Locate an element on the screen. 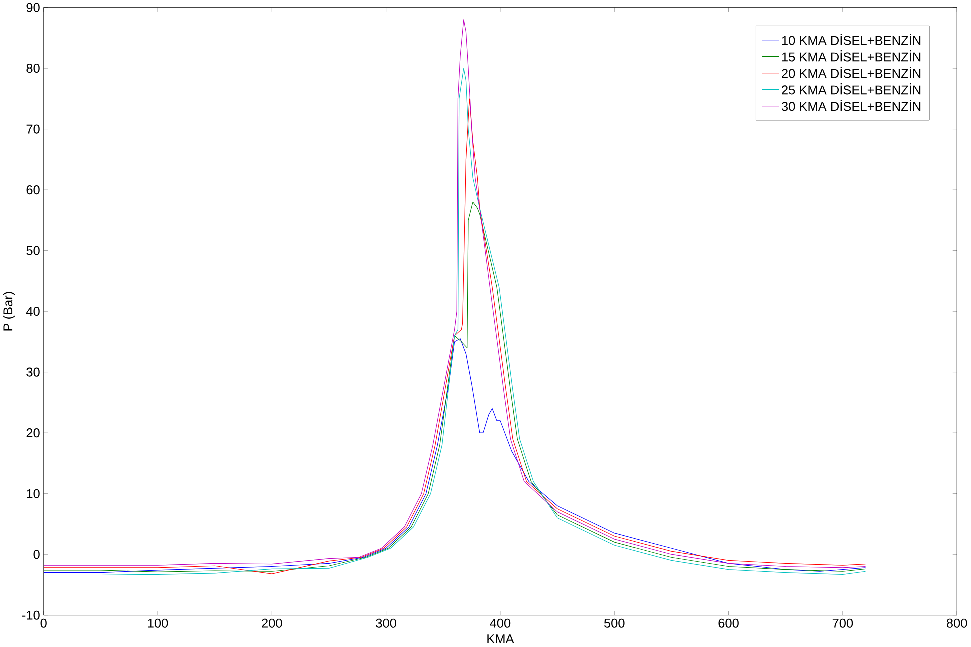 The height and width of the screenshot is (647, 971). y-tick-label: 20 is located at coordinates (33, 433).